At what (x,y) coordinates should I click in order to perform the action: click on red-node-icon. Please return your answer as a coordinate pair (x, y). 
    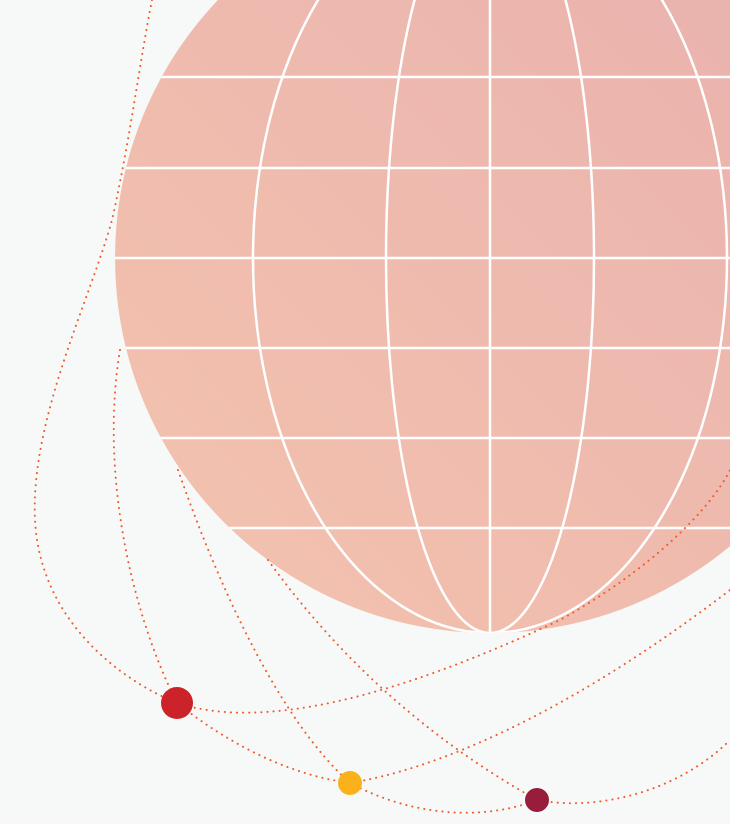
    Looking at the image, I should click on (177, 703).